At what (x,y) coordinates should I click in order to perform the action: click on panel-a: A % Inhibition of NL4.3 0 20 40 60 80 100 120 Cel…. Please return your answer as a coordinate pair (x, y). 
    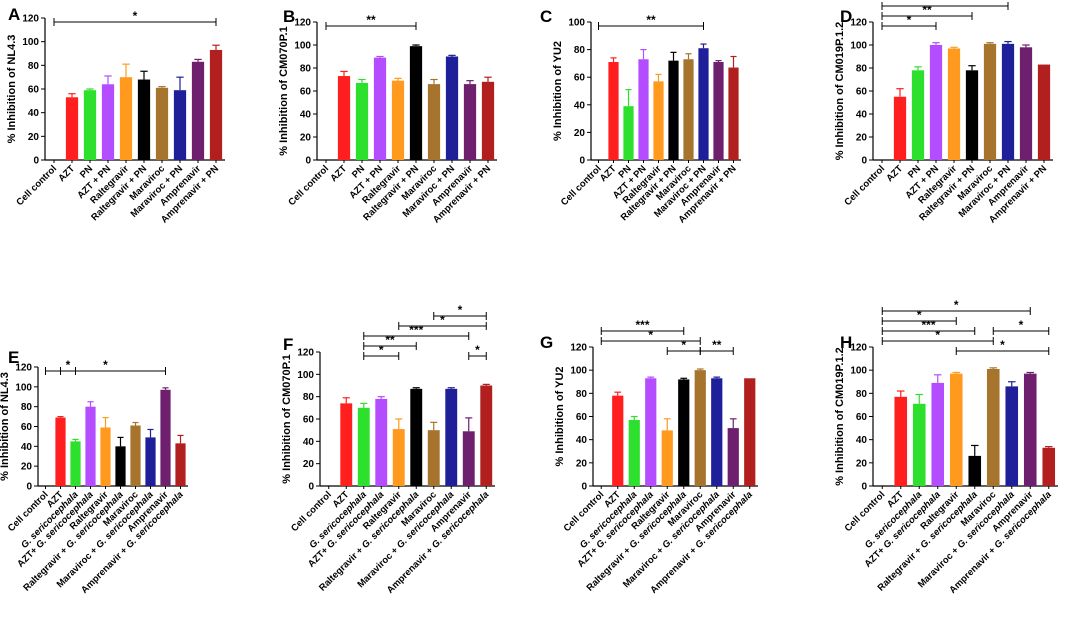
    Looking at the image, I should click on (115, 115).